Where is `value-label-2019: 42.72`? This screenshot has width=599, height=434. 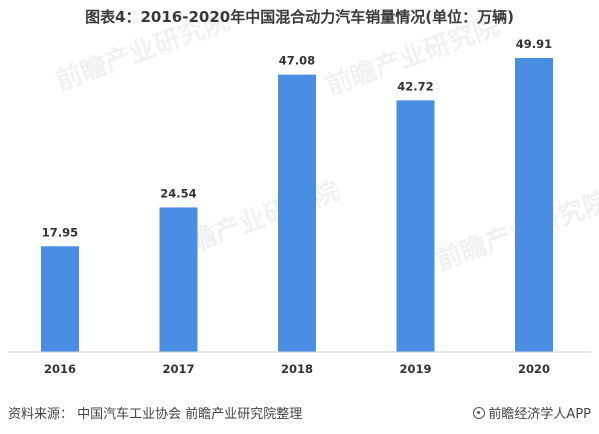
value-label-2019: 42.72 is located at coordinates (415, 86).